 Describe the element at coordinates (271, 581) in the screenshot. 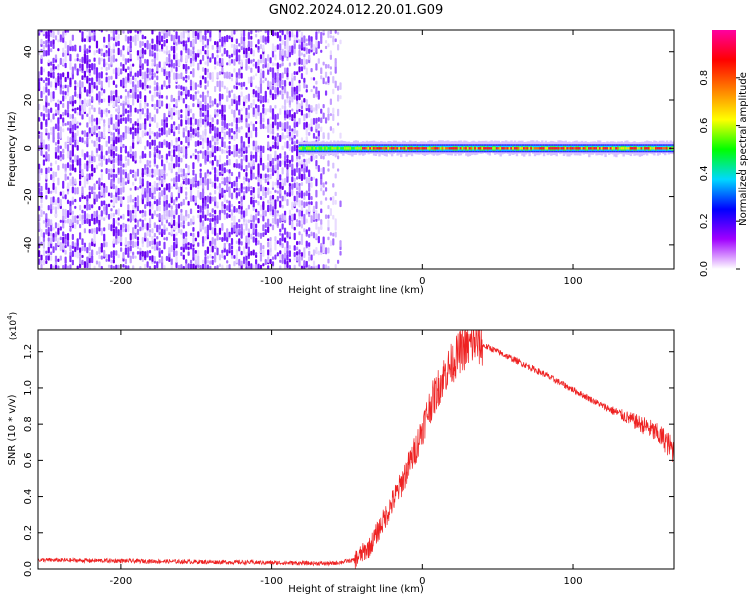

I see `snr-x-tick-label: -100` at that location.